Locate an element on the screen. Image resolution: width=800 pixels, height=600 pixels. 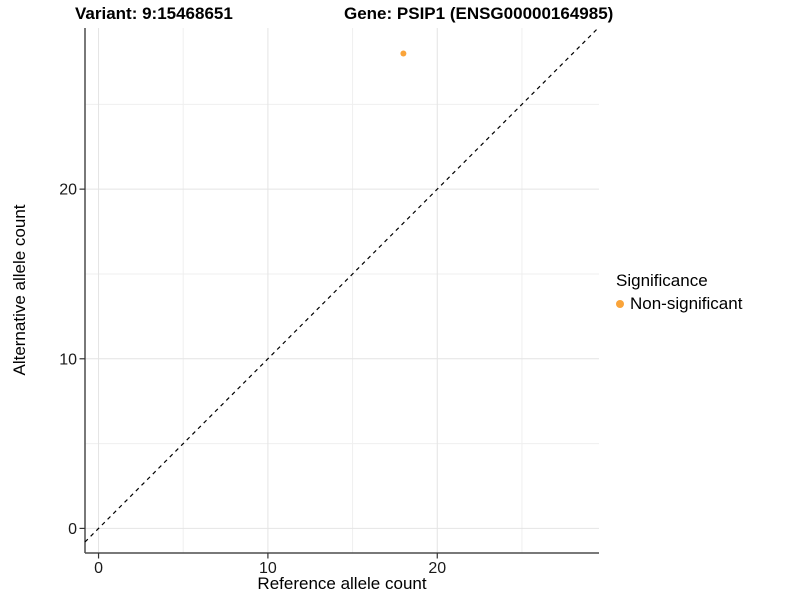
legend-point-icon is located at coordinates (620, 304).